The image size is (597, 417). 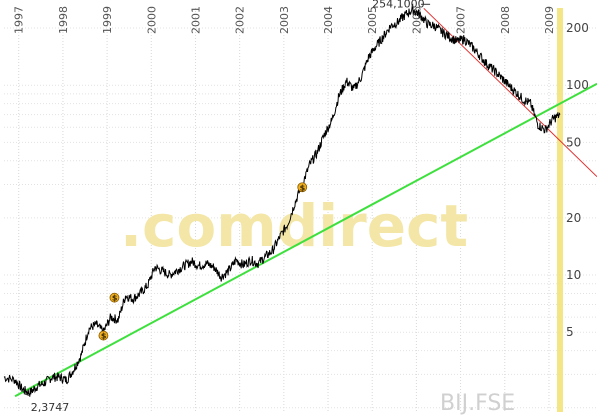 I want to click on ticker-label: BIJ.FSE, so click(x=477, y=403).